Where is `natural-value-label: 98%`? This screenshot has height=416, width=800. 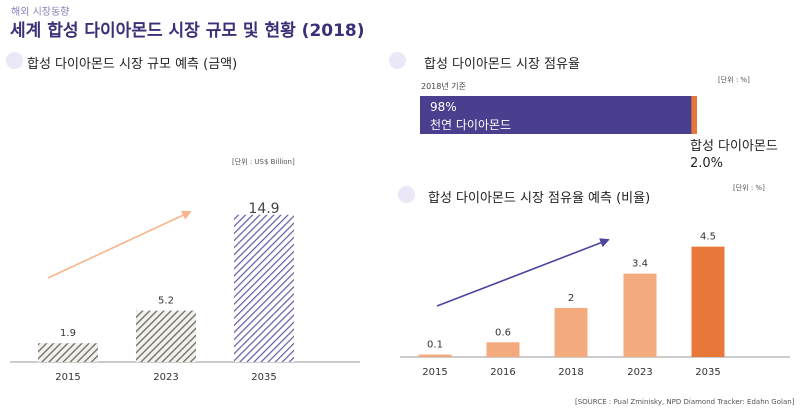 natural-value-label: 98% is located at coordinates (443, 107).